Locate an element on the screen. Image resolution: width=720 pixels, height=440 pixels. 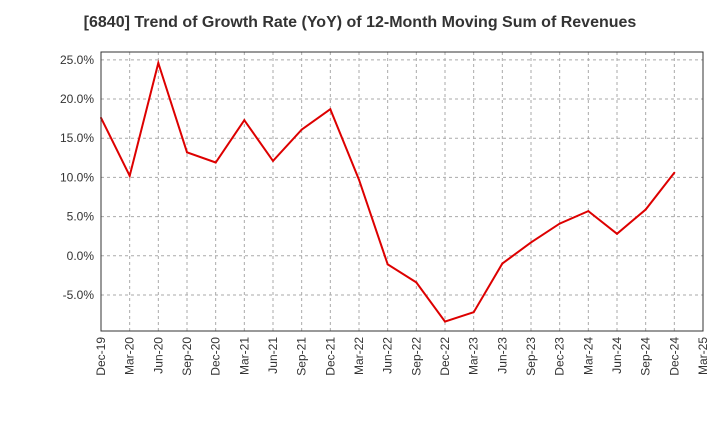
x-tick-label: Mar-24 is located at coordinates (588, 356).